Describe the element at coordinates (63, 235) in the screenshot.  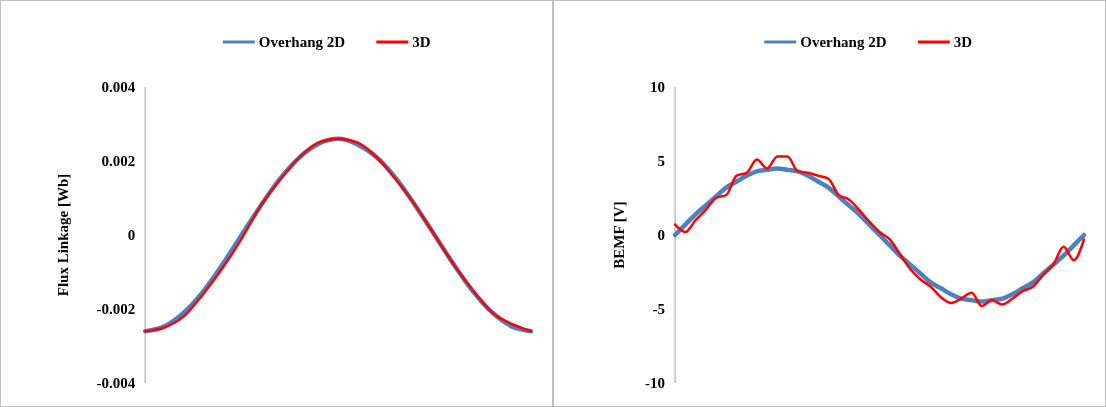
I see `y-axis-title: Flux Linkage [Wb]` at that location.